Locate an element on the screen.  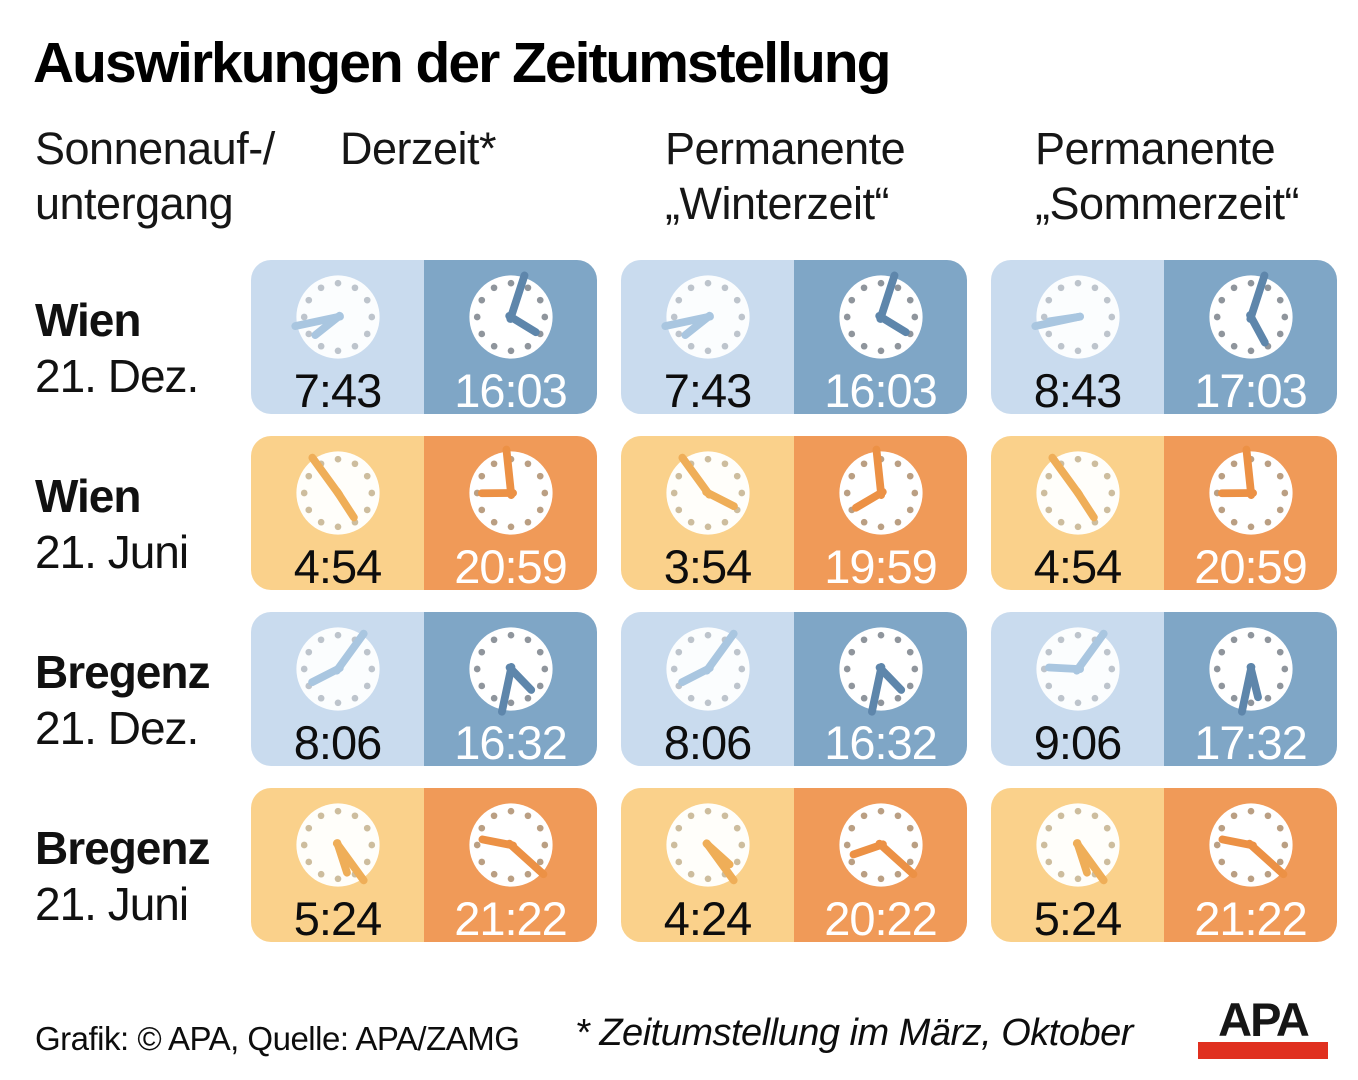
header-col-winterzeit-line1: Permanente is located at coordinates (785, 148).